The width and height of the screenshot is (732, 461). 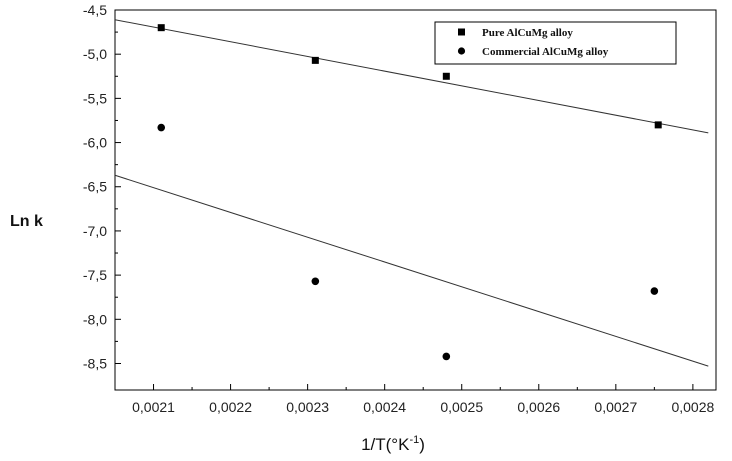 What do you see at coordinates (615, 407) in the screenshot?
I see `x-tick-label: 0,0027` at bounding box center [615, 407].